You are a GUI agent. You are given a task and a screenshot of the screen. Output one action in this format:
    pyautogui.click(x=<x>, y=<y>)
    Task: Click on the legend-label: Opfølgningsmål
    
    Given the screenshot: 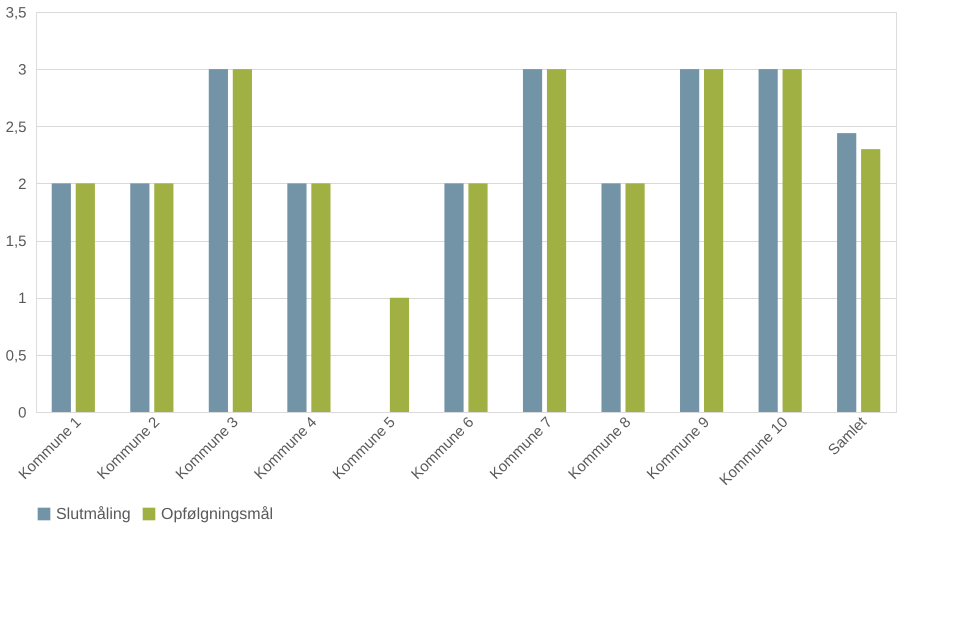 What is the action you would take?
    pyautogui.click(x=217, y=514)
    